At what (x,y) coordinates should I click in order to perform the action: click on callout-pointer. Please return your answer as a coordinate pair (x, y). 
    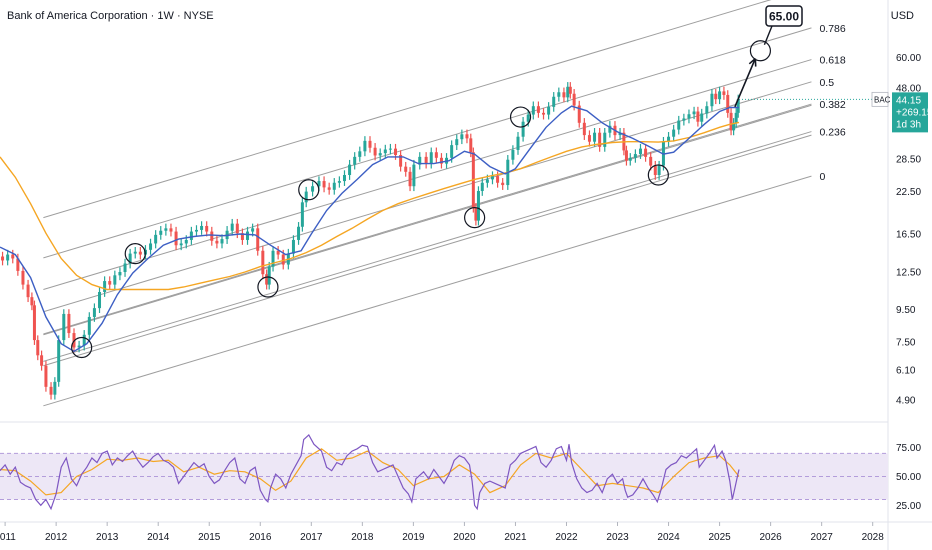
    Looking at the image, I should click on (768, 35).